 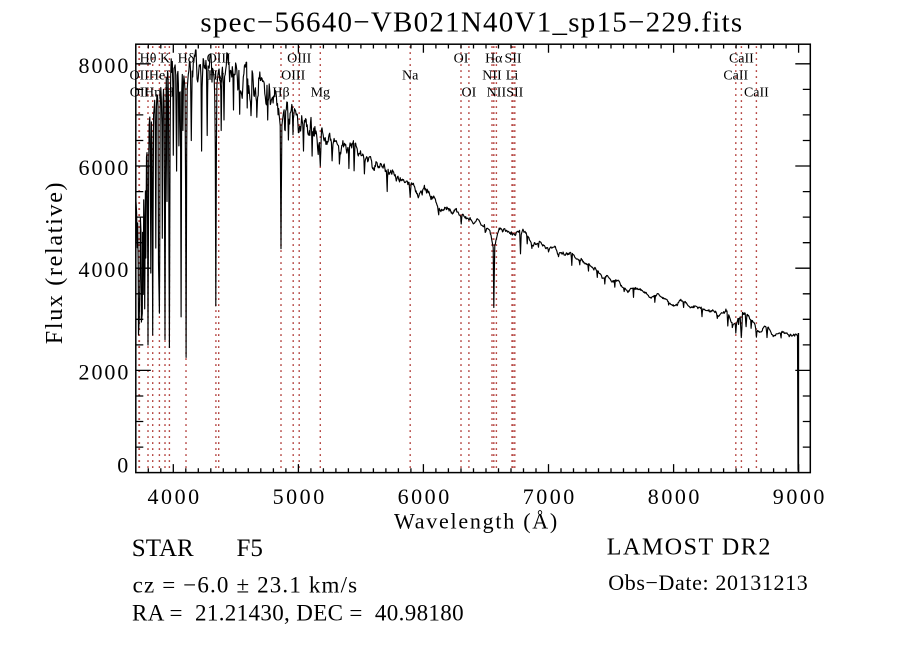 I want to click on svg-text: K, so click(x=165, y=59).